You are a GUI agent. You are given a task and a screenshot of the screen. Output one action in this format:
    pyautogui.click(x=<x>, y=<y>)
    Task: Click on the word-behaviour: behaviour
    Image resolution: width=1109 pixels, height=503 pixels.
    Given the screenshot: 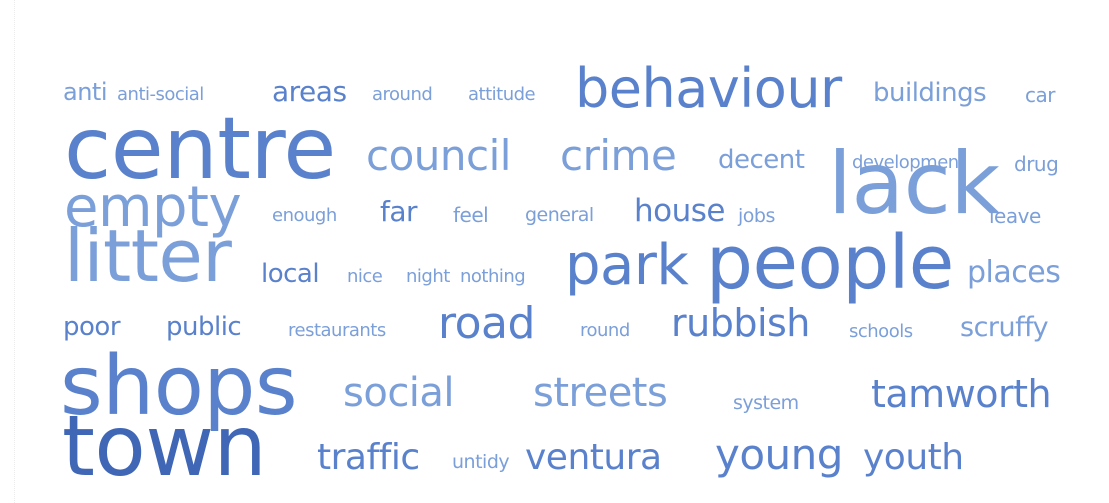 What is the action you would take?
    pyautogui.click(x=708, y=88)
    